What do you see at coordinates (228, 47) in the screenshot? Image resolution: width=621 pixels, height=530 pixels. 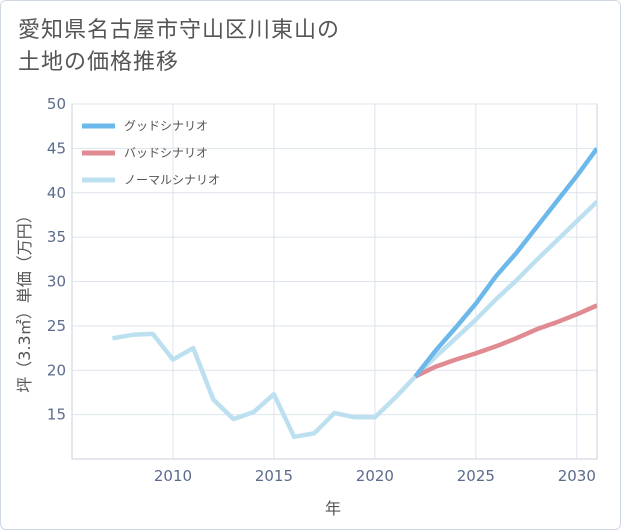 I see `chart-title: 愛知県名古屋市守山区川東山の 土地の価格推移` at bounding box center [228, 47].